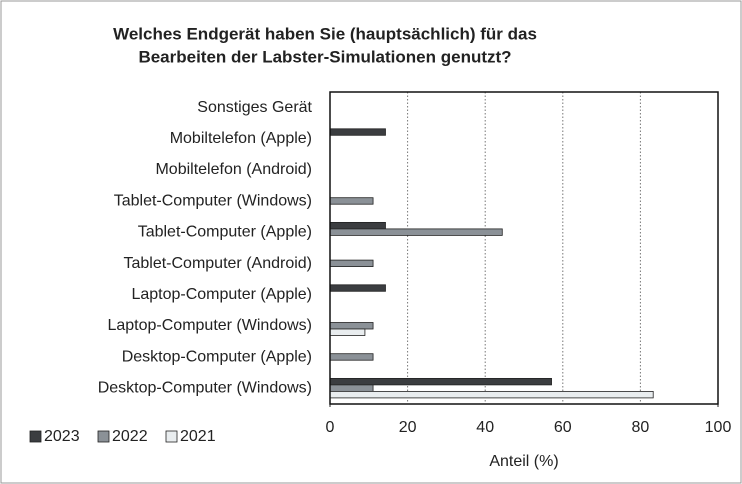  What do you see at coordinates (563, 427) in the screenshot?
I see `x-tick-label: 60` at bounding box center [563, 427].